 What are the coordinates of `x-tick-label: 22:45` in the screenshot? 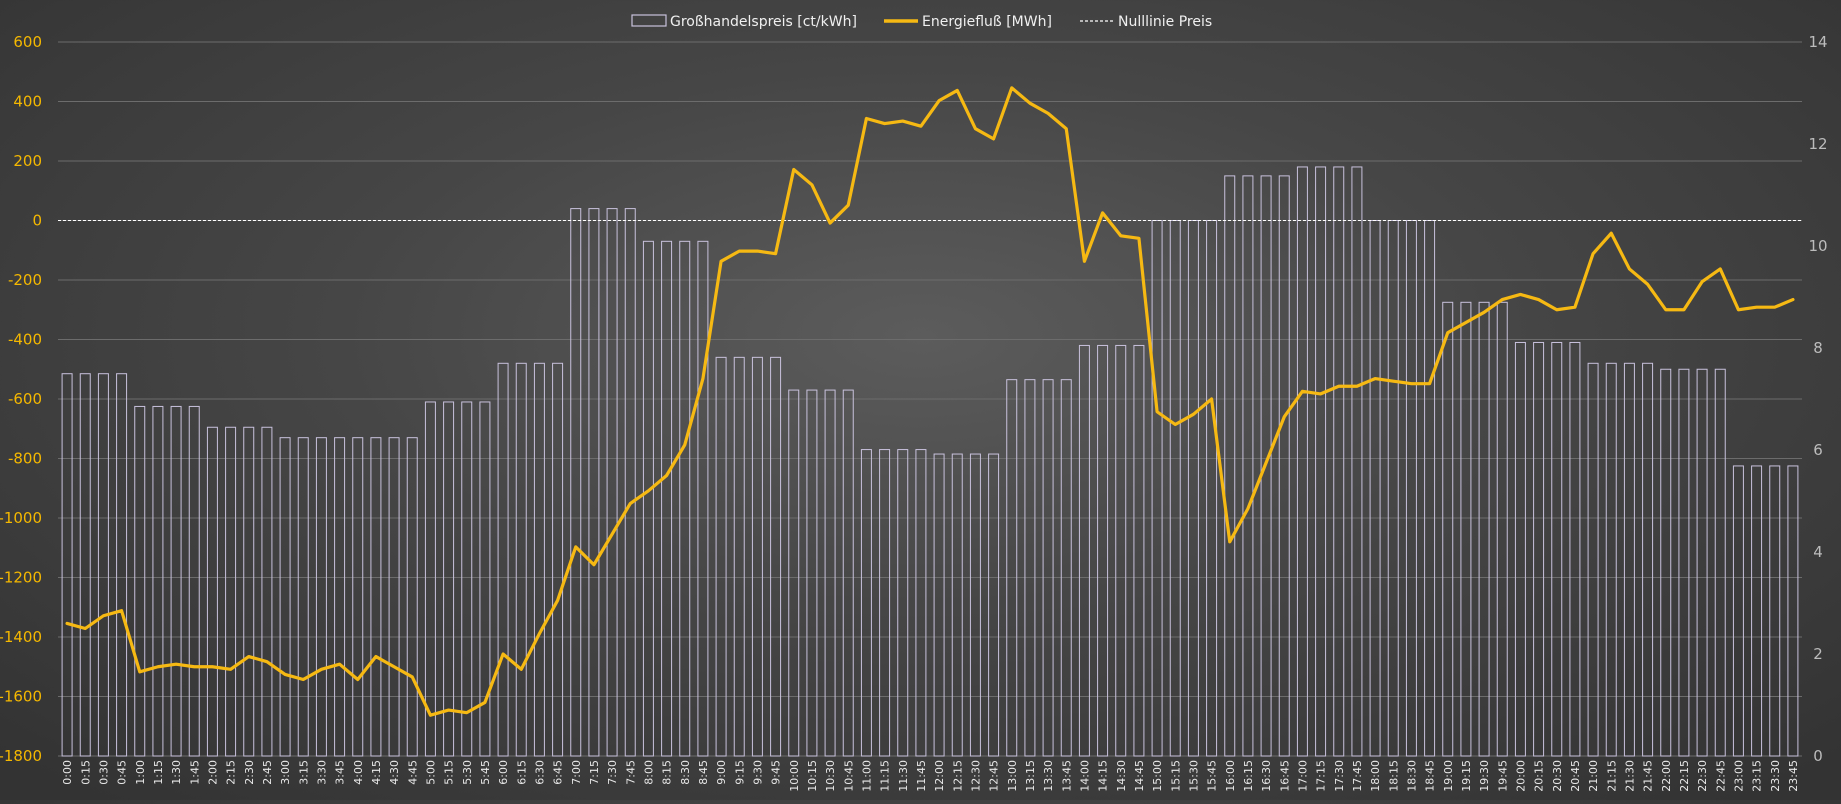 It's located at (1720, 776).